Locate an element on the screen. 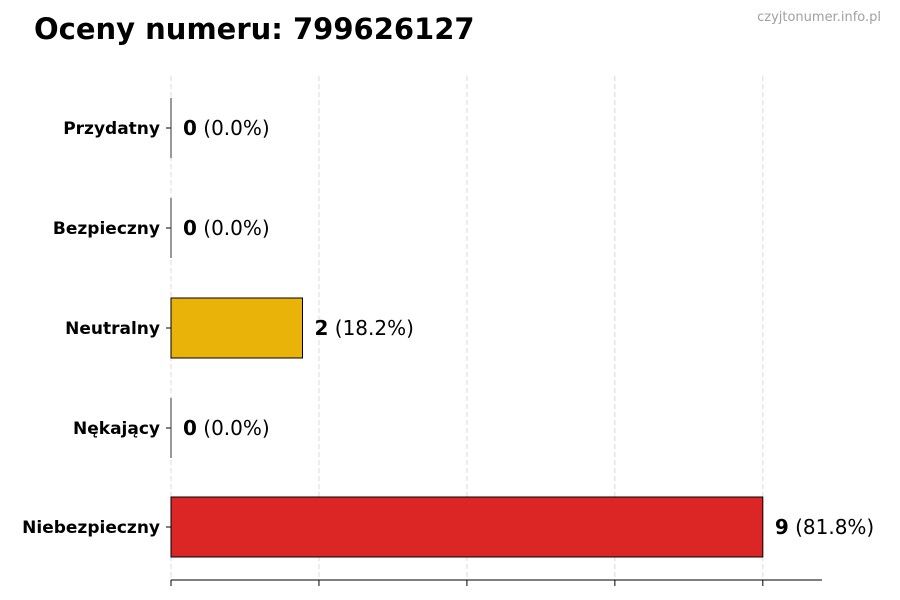 This screenshot has height=600, width=900. category-label: Niebezpieczny is located at coordinates (91, 528).